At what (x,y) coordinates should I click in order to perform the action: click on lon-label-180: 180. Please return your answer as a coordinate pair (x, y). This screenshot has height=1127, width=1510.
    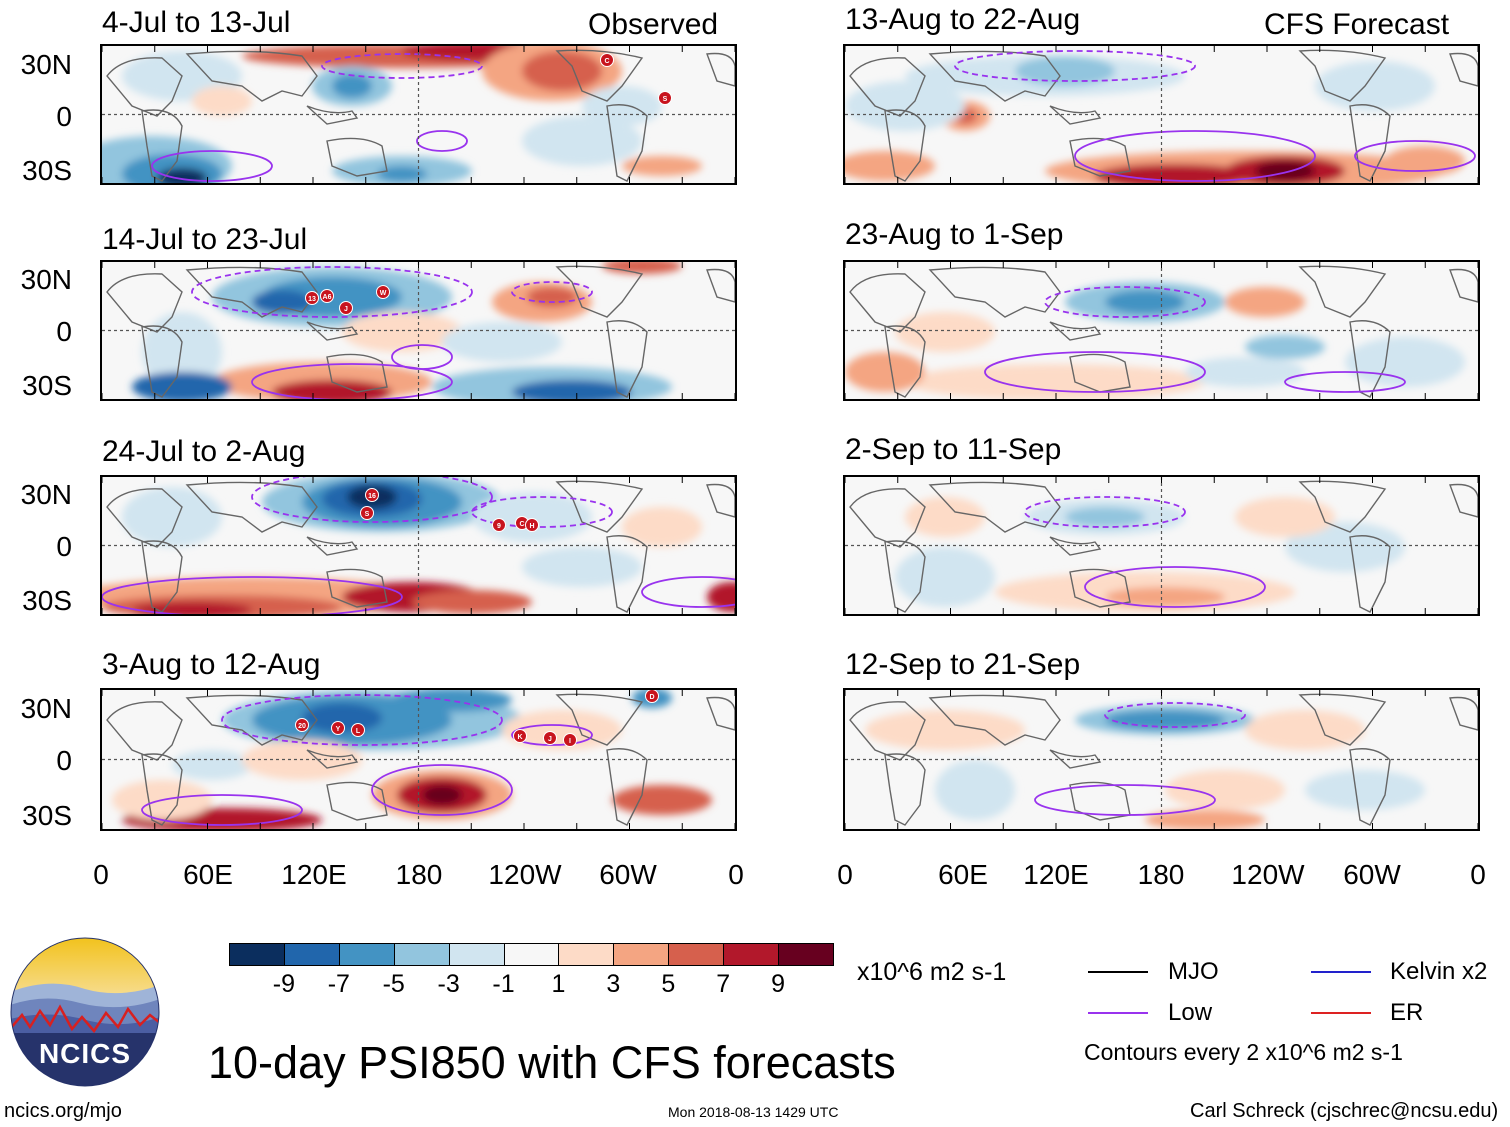
    Looking at the image, I should click on (1161, 874).